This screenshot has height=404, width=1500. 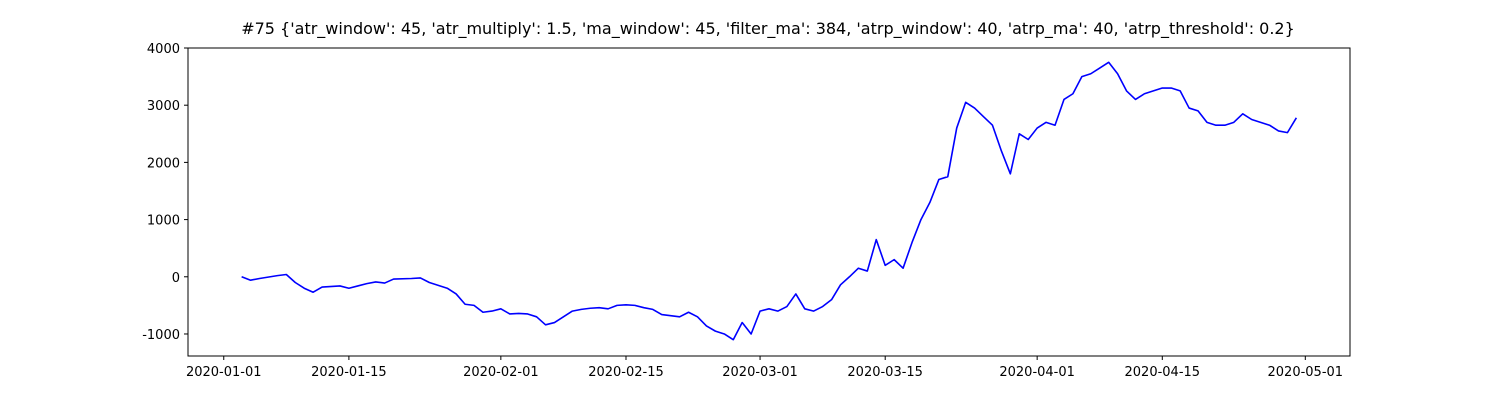 I want to click on x-tick-label: 2020-04-15, so click(x=1163, y=372).